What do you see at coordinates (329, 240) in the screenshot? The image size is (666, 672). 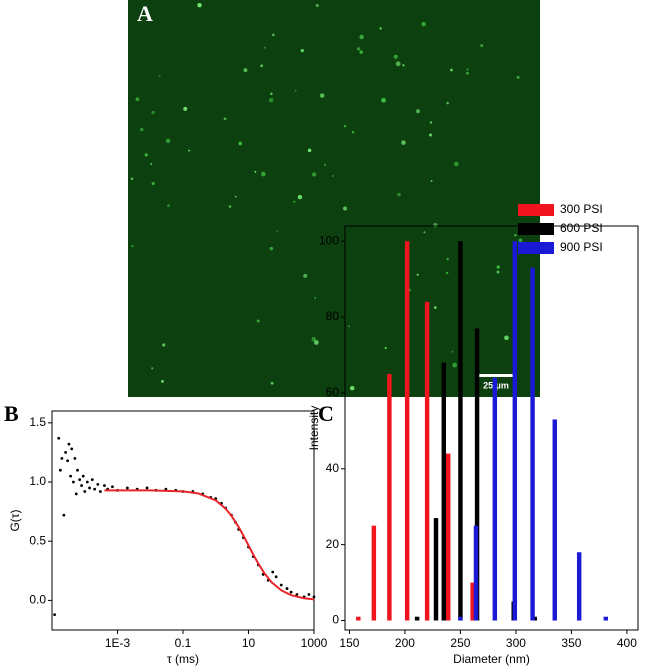 I see `y-tick-label: 100` at bounding box center [329, 240].